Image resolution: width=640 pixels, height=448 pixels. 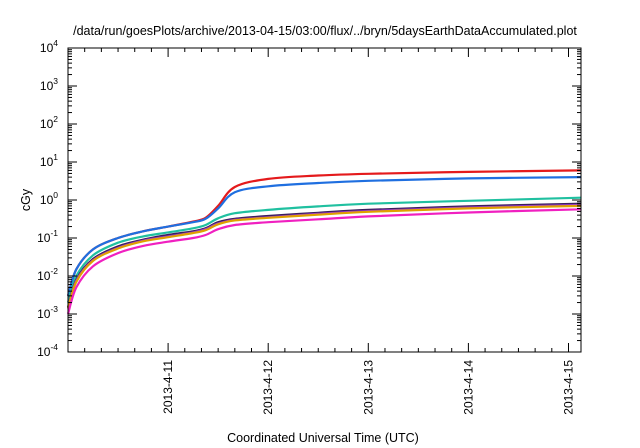 I want to click on y-tick-labels: 10⁻⁴ 10⁻³ 10⁻² 10⁻¹ 10⁰ 10¹ 10² 10³ 10⁴, so click(x=47, y=198).